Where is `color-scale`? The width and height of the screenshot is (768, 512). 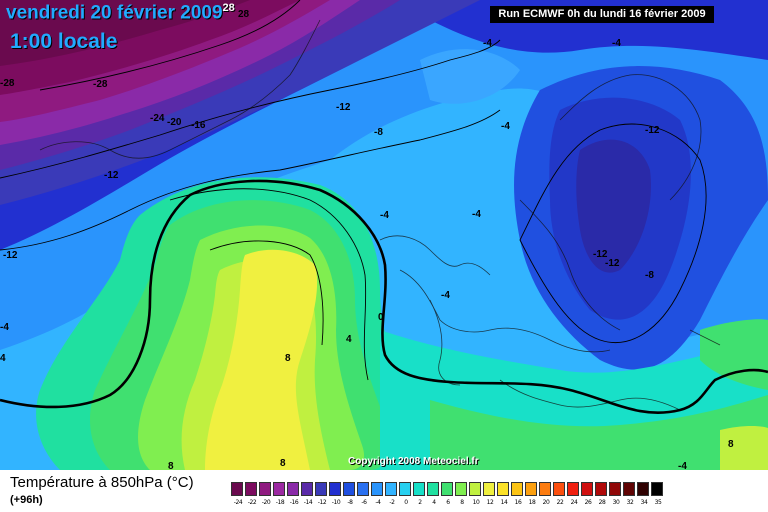
color-scale is located at coordinates (448, 489).